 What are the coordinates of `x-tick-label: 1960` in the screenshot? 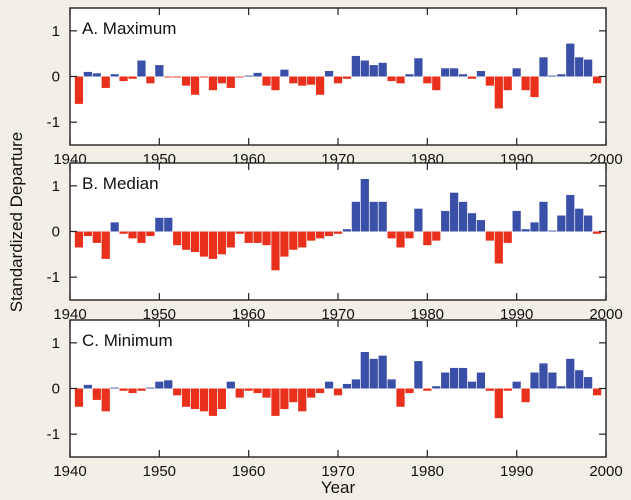 It's located at (248, 471).